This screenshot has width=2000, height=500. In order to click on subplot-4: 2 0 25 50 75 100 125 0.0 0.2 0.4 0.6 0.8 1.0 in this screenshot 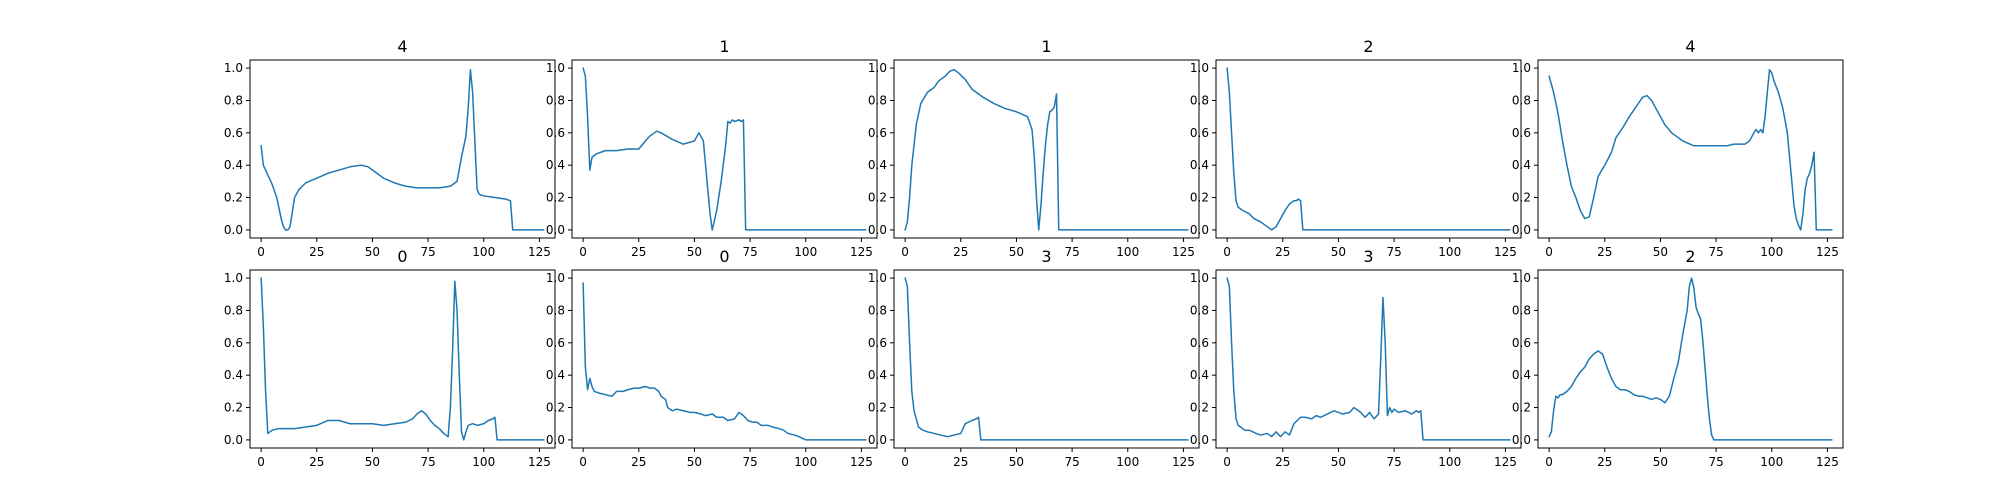, I will do `click(1356, 148)`.